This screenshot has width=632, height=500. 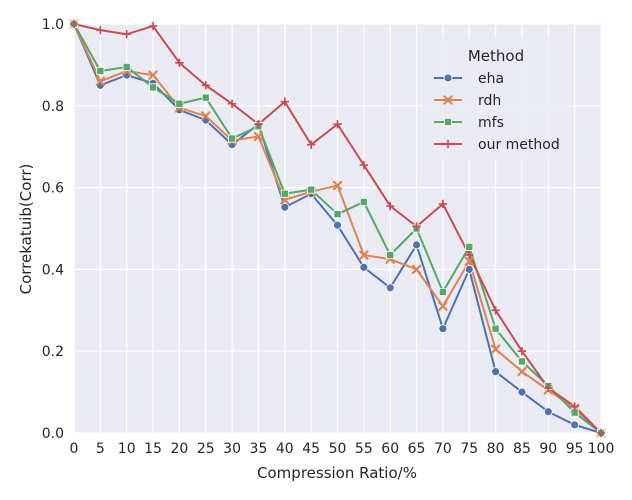 What do you see at coordinates (206, 449) in the screenshot?
I see `x-tick-label: 25` at bounding box center [206, 449].